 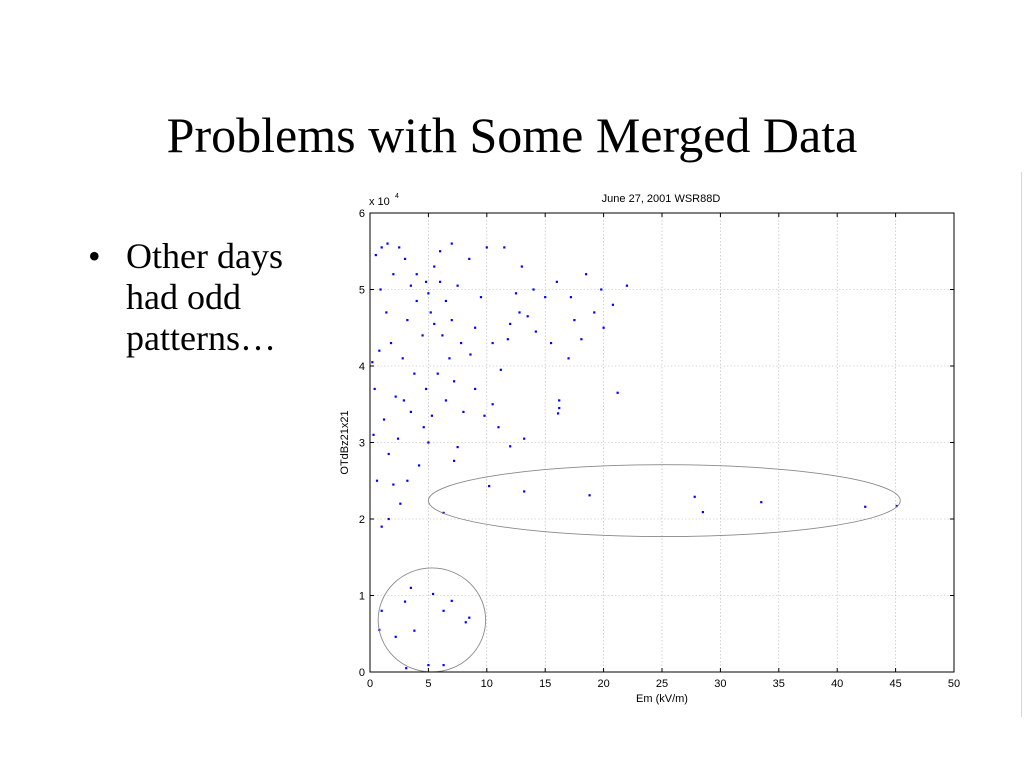 I want to click on y-tick-label: 3, so click(x=362, y=444).